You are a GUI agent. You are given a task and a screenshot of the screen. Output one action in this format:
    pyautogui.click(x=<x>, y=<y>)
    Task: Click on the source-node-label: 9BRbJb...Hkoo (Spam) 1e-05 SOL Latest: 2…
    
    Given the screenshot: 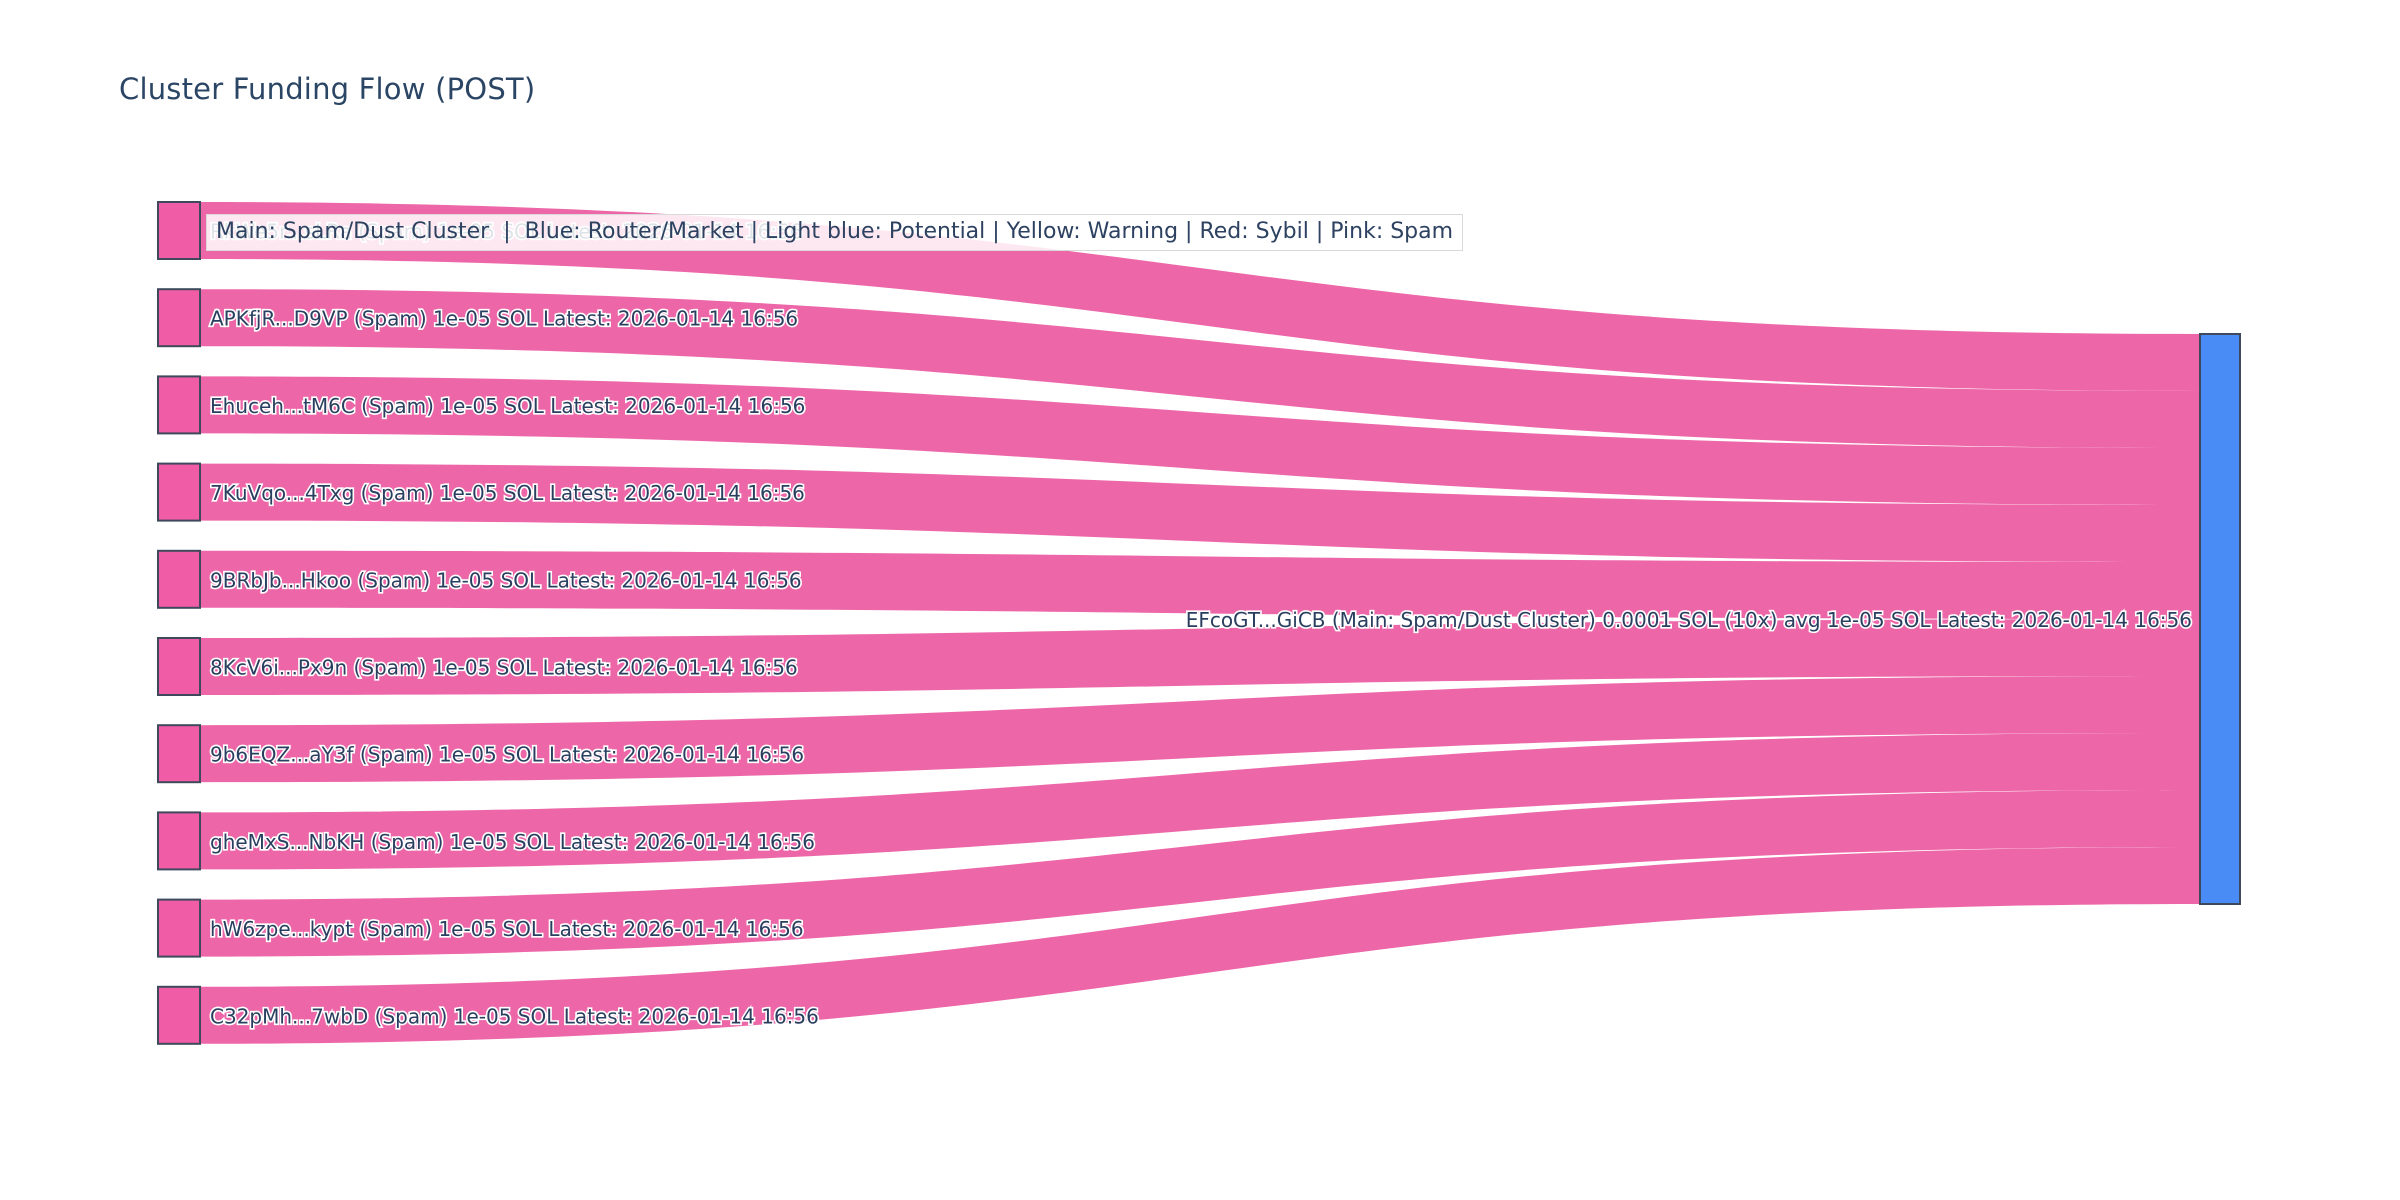 What is the action you would take?
    pyautogui.click(x=506, y=580)
    